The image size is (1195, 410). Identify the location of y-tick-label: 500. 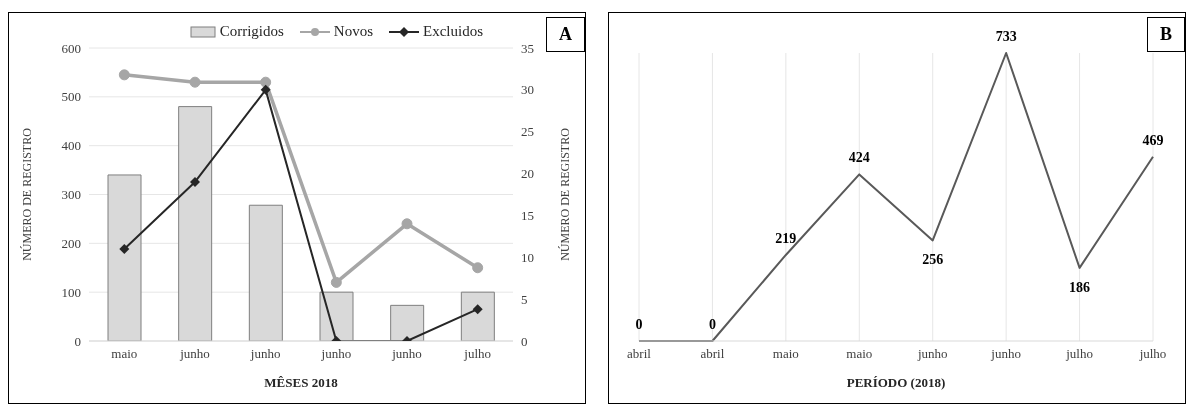
(71, 97).